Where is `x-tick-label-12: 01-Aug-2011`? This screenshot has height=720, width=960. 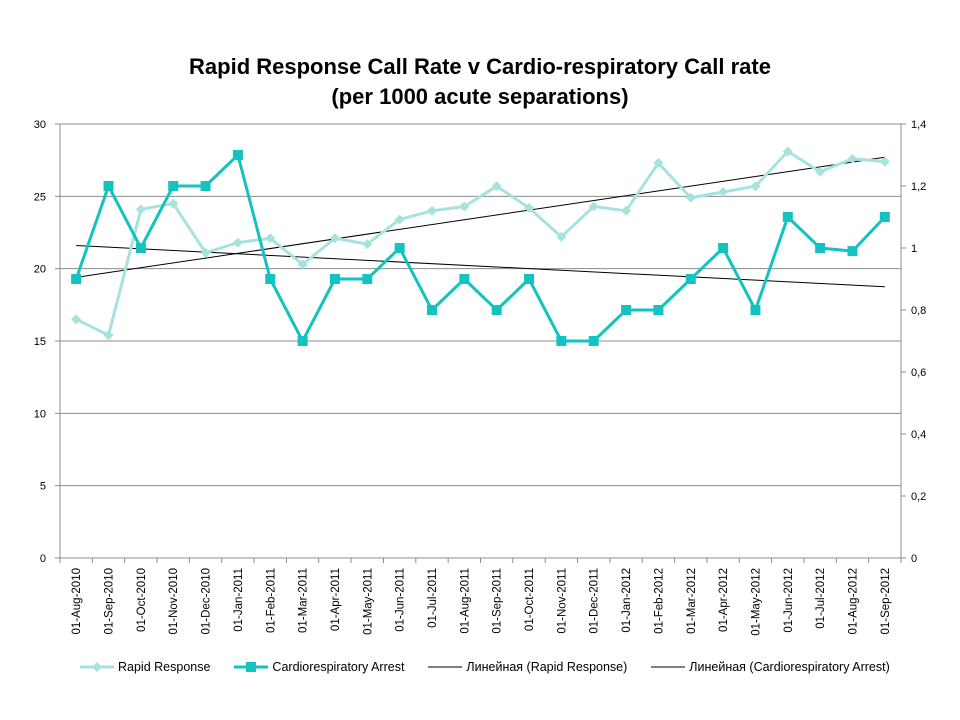 x-tick-label-12: 01-Aug-2011 is located at coordinates (465, 601).